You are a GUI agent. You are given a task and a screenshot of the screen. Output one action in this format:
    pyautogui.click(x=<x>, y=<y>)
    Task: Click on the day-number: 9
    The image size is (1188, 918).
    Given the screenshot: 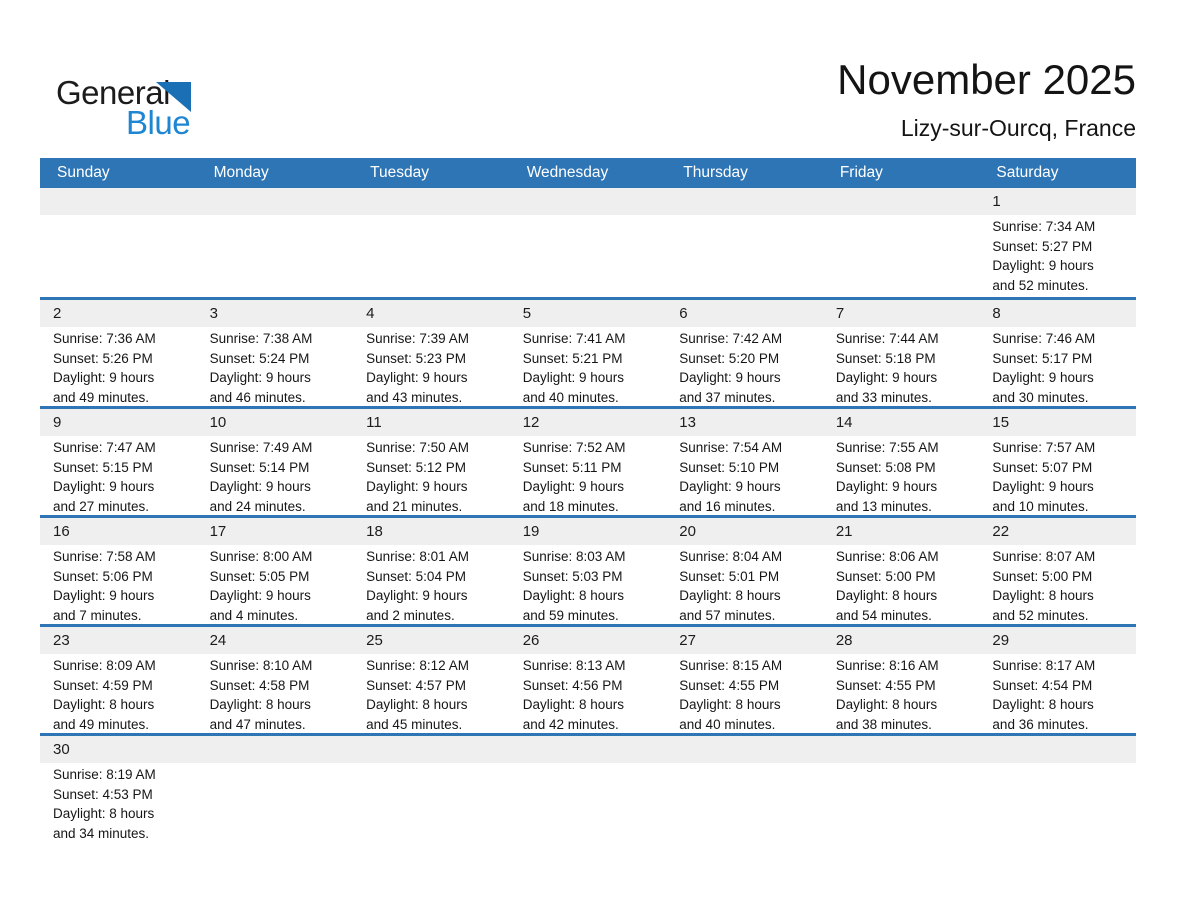 What is the action you would take?
    pyautogui.click(x=57, y=422)
    